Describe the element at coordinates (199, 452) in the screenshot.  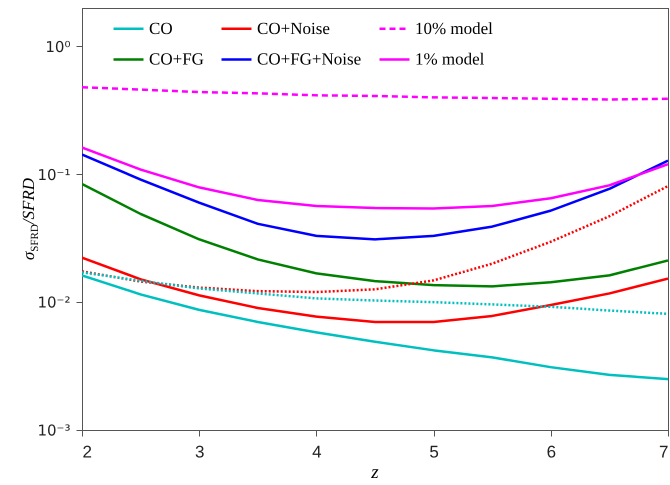
I see `x-tick-label: 3` at that location.